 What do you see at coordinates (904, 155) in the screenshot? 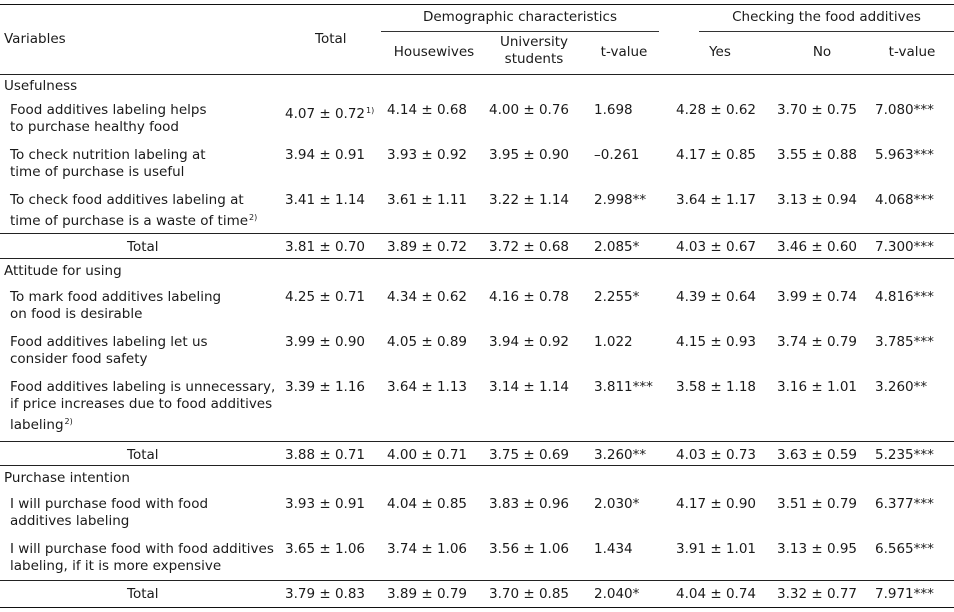
I see `t-value-checking-cell: 5.963***` at bounding box center [904, 155].